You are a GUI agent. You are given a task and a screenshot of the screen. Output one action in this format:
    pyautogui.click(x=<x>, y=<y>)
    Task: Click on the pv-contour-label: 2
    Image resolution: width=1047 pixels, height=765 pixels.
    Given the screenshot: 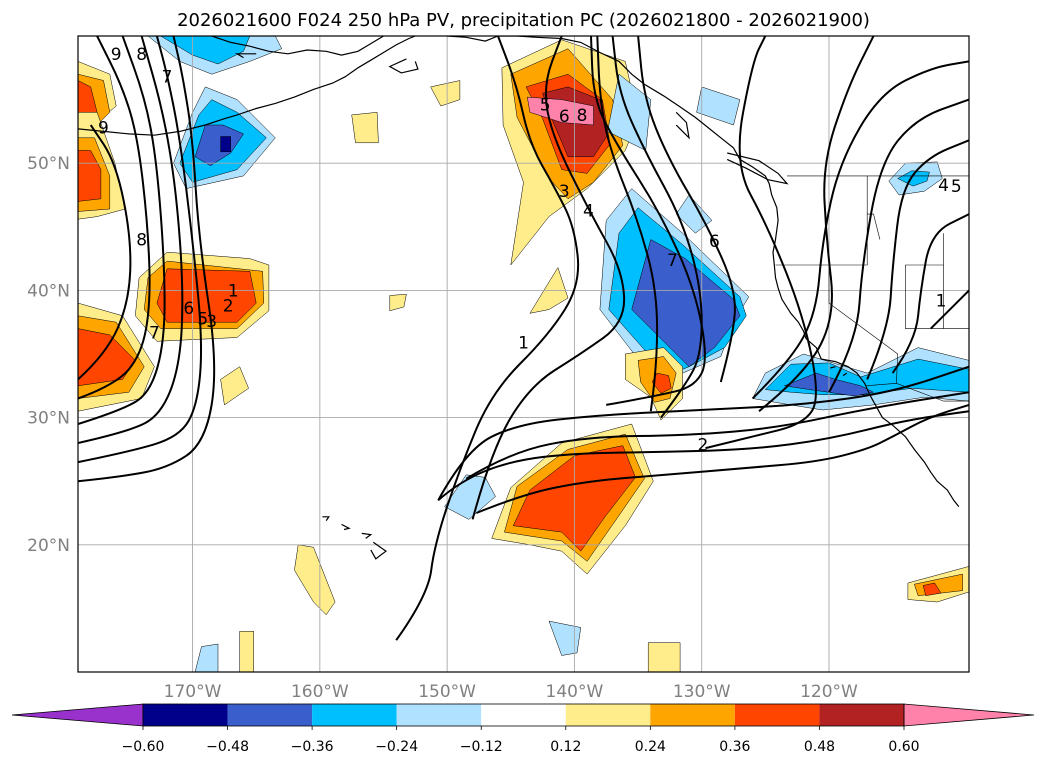 What is the action you would take?
    pyautogui.click(x=703, y=445)
    